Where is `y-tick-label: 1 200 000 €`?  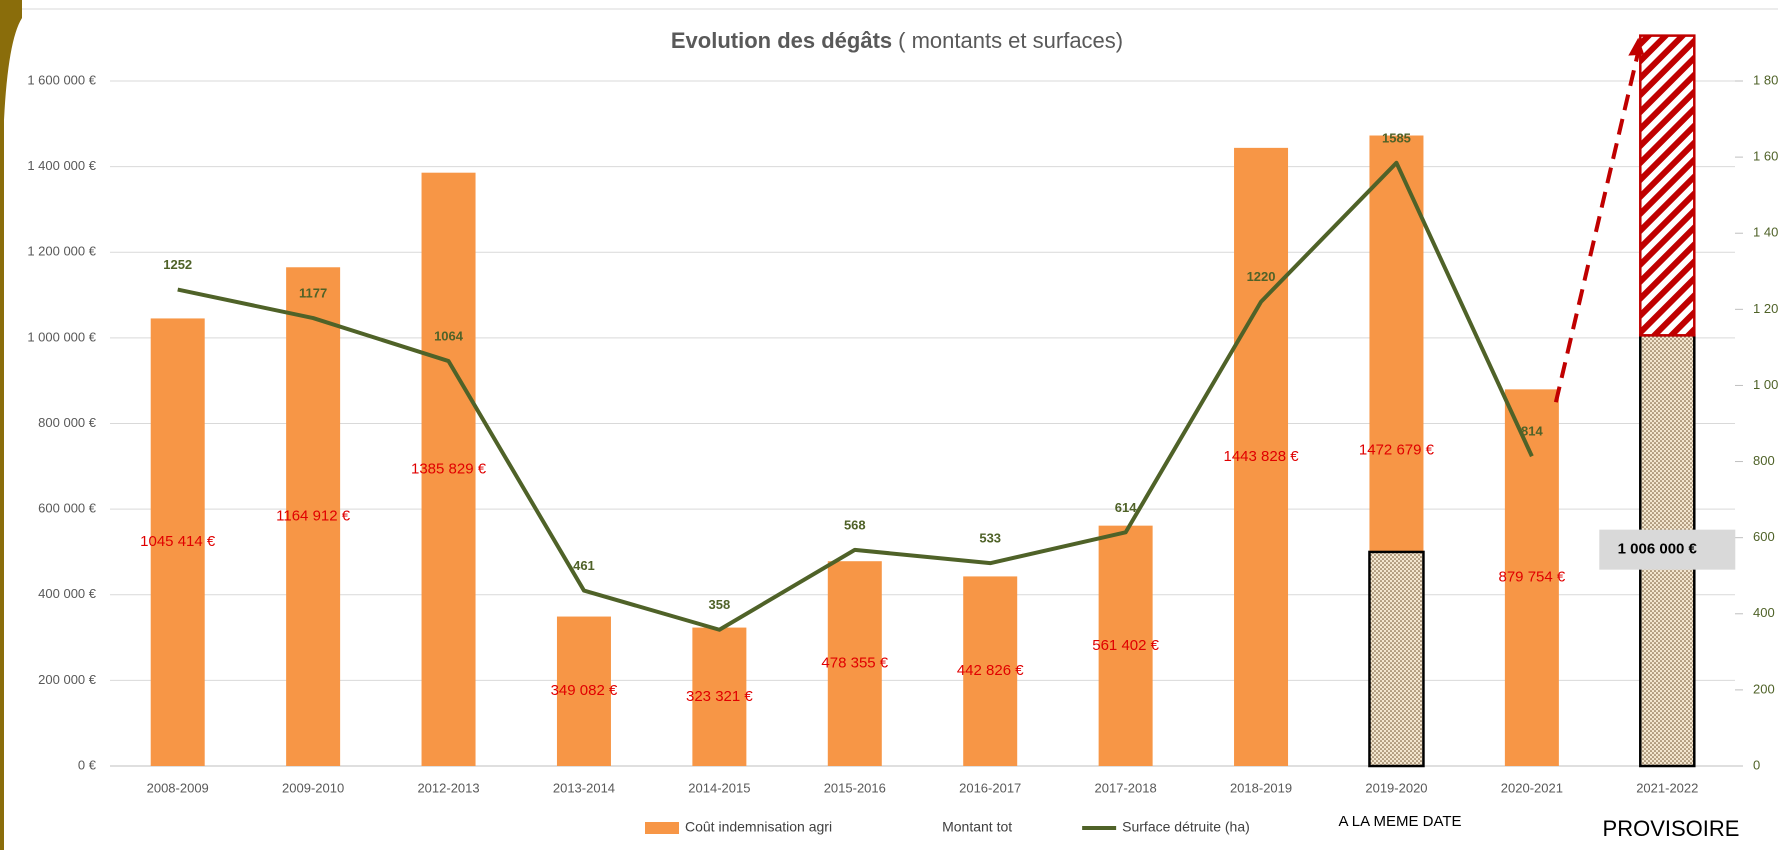
y-tick-label: 1 200 000 € is located at coordinates (61, 251).